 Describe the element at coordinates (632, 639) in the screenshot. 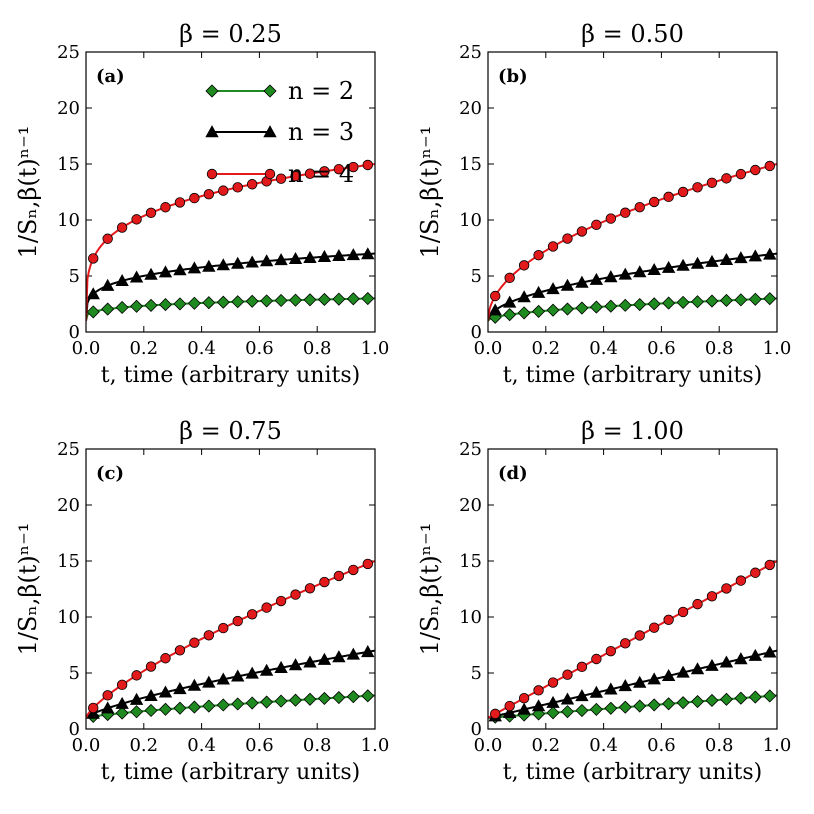

I see `series-line-n4` at that location.